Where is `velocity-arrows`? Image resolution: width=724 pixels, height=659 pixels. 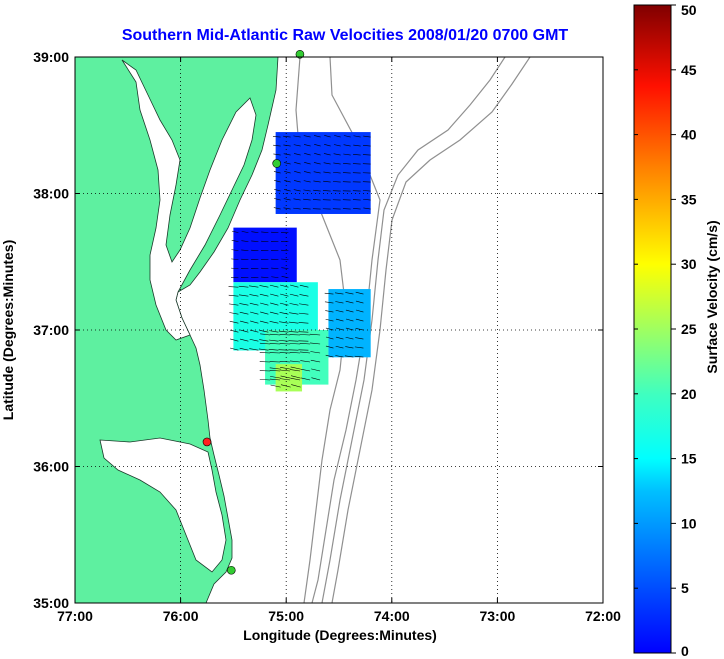
velocity-arrows is located at coordinates (299, 261).